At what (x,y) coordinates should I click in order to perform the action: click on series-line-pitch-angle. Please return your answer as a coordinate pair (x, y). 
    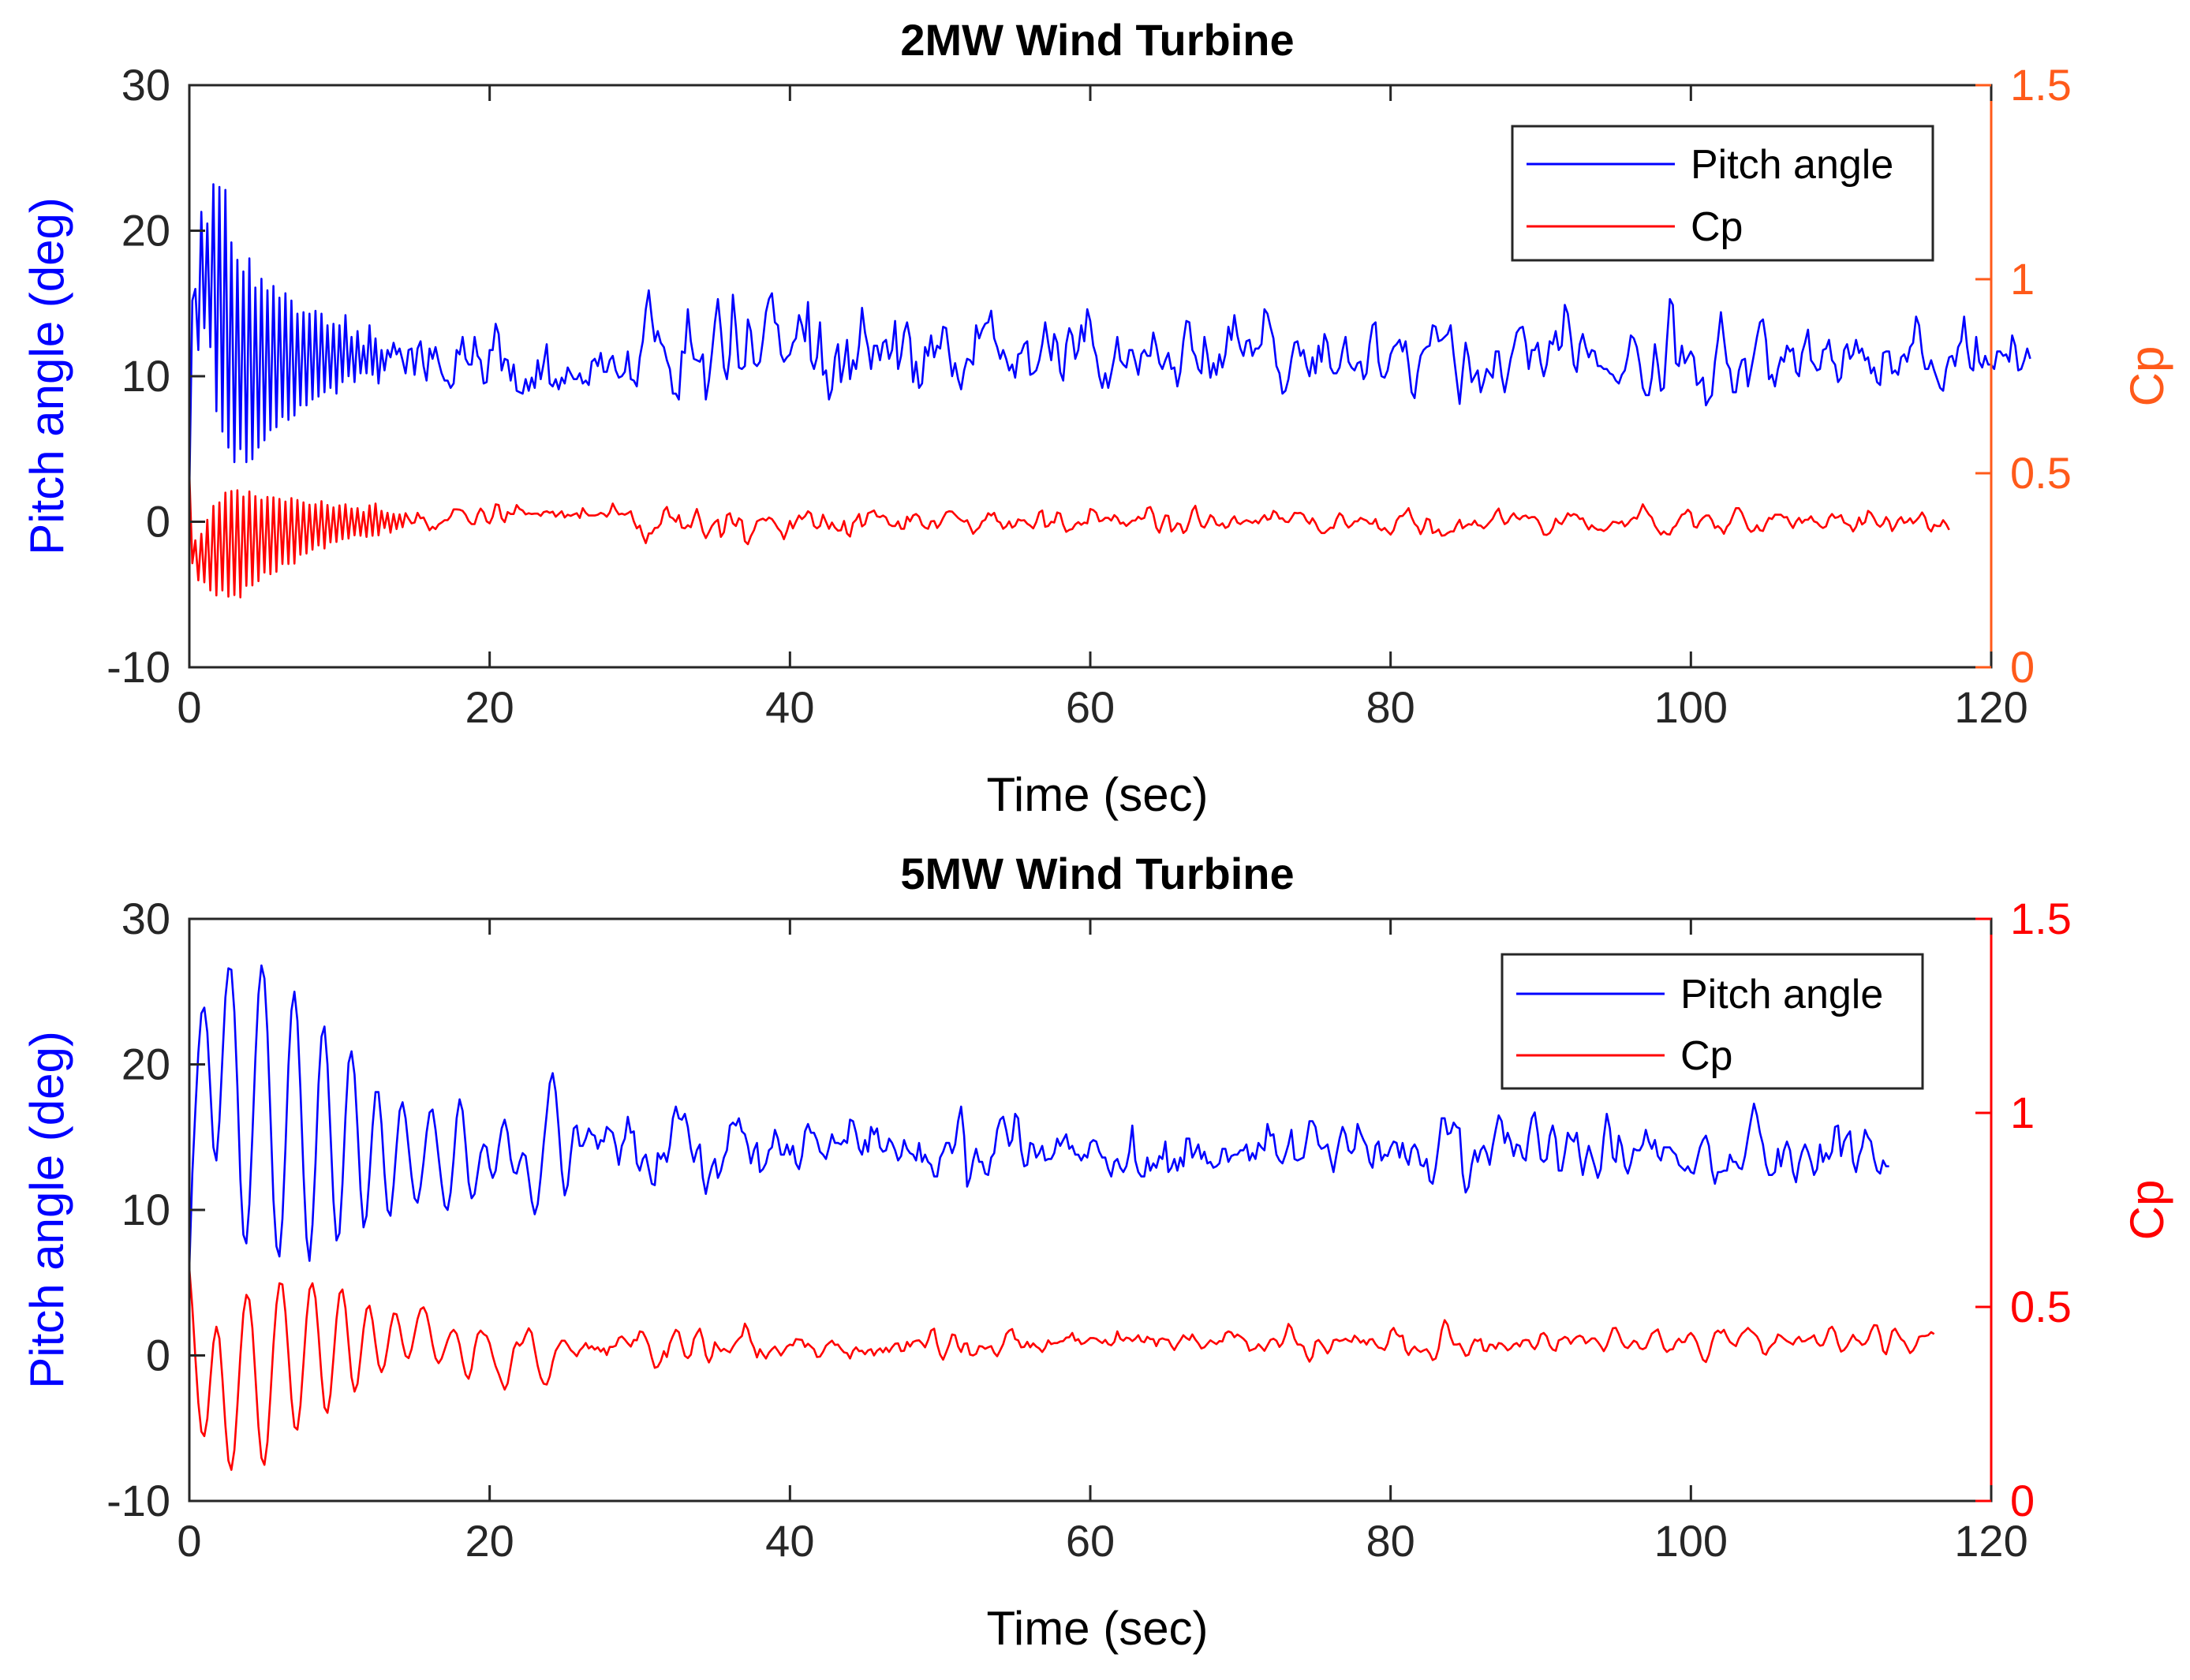
    Looking at the image, I should click on (1038, 1116).